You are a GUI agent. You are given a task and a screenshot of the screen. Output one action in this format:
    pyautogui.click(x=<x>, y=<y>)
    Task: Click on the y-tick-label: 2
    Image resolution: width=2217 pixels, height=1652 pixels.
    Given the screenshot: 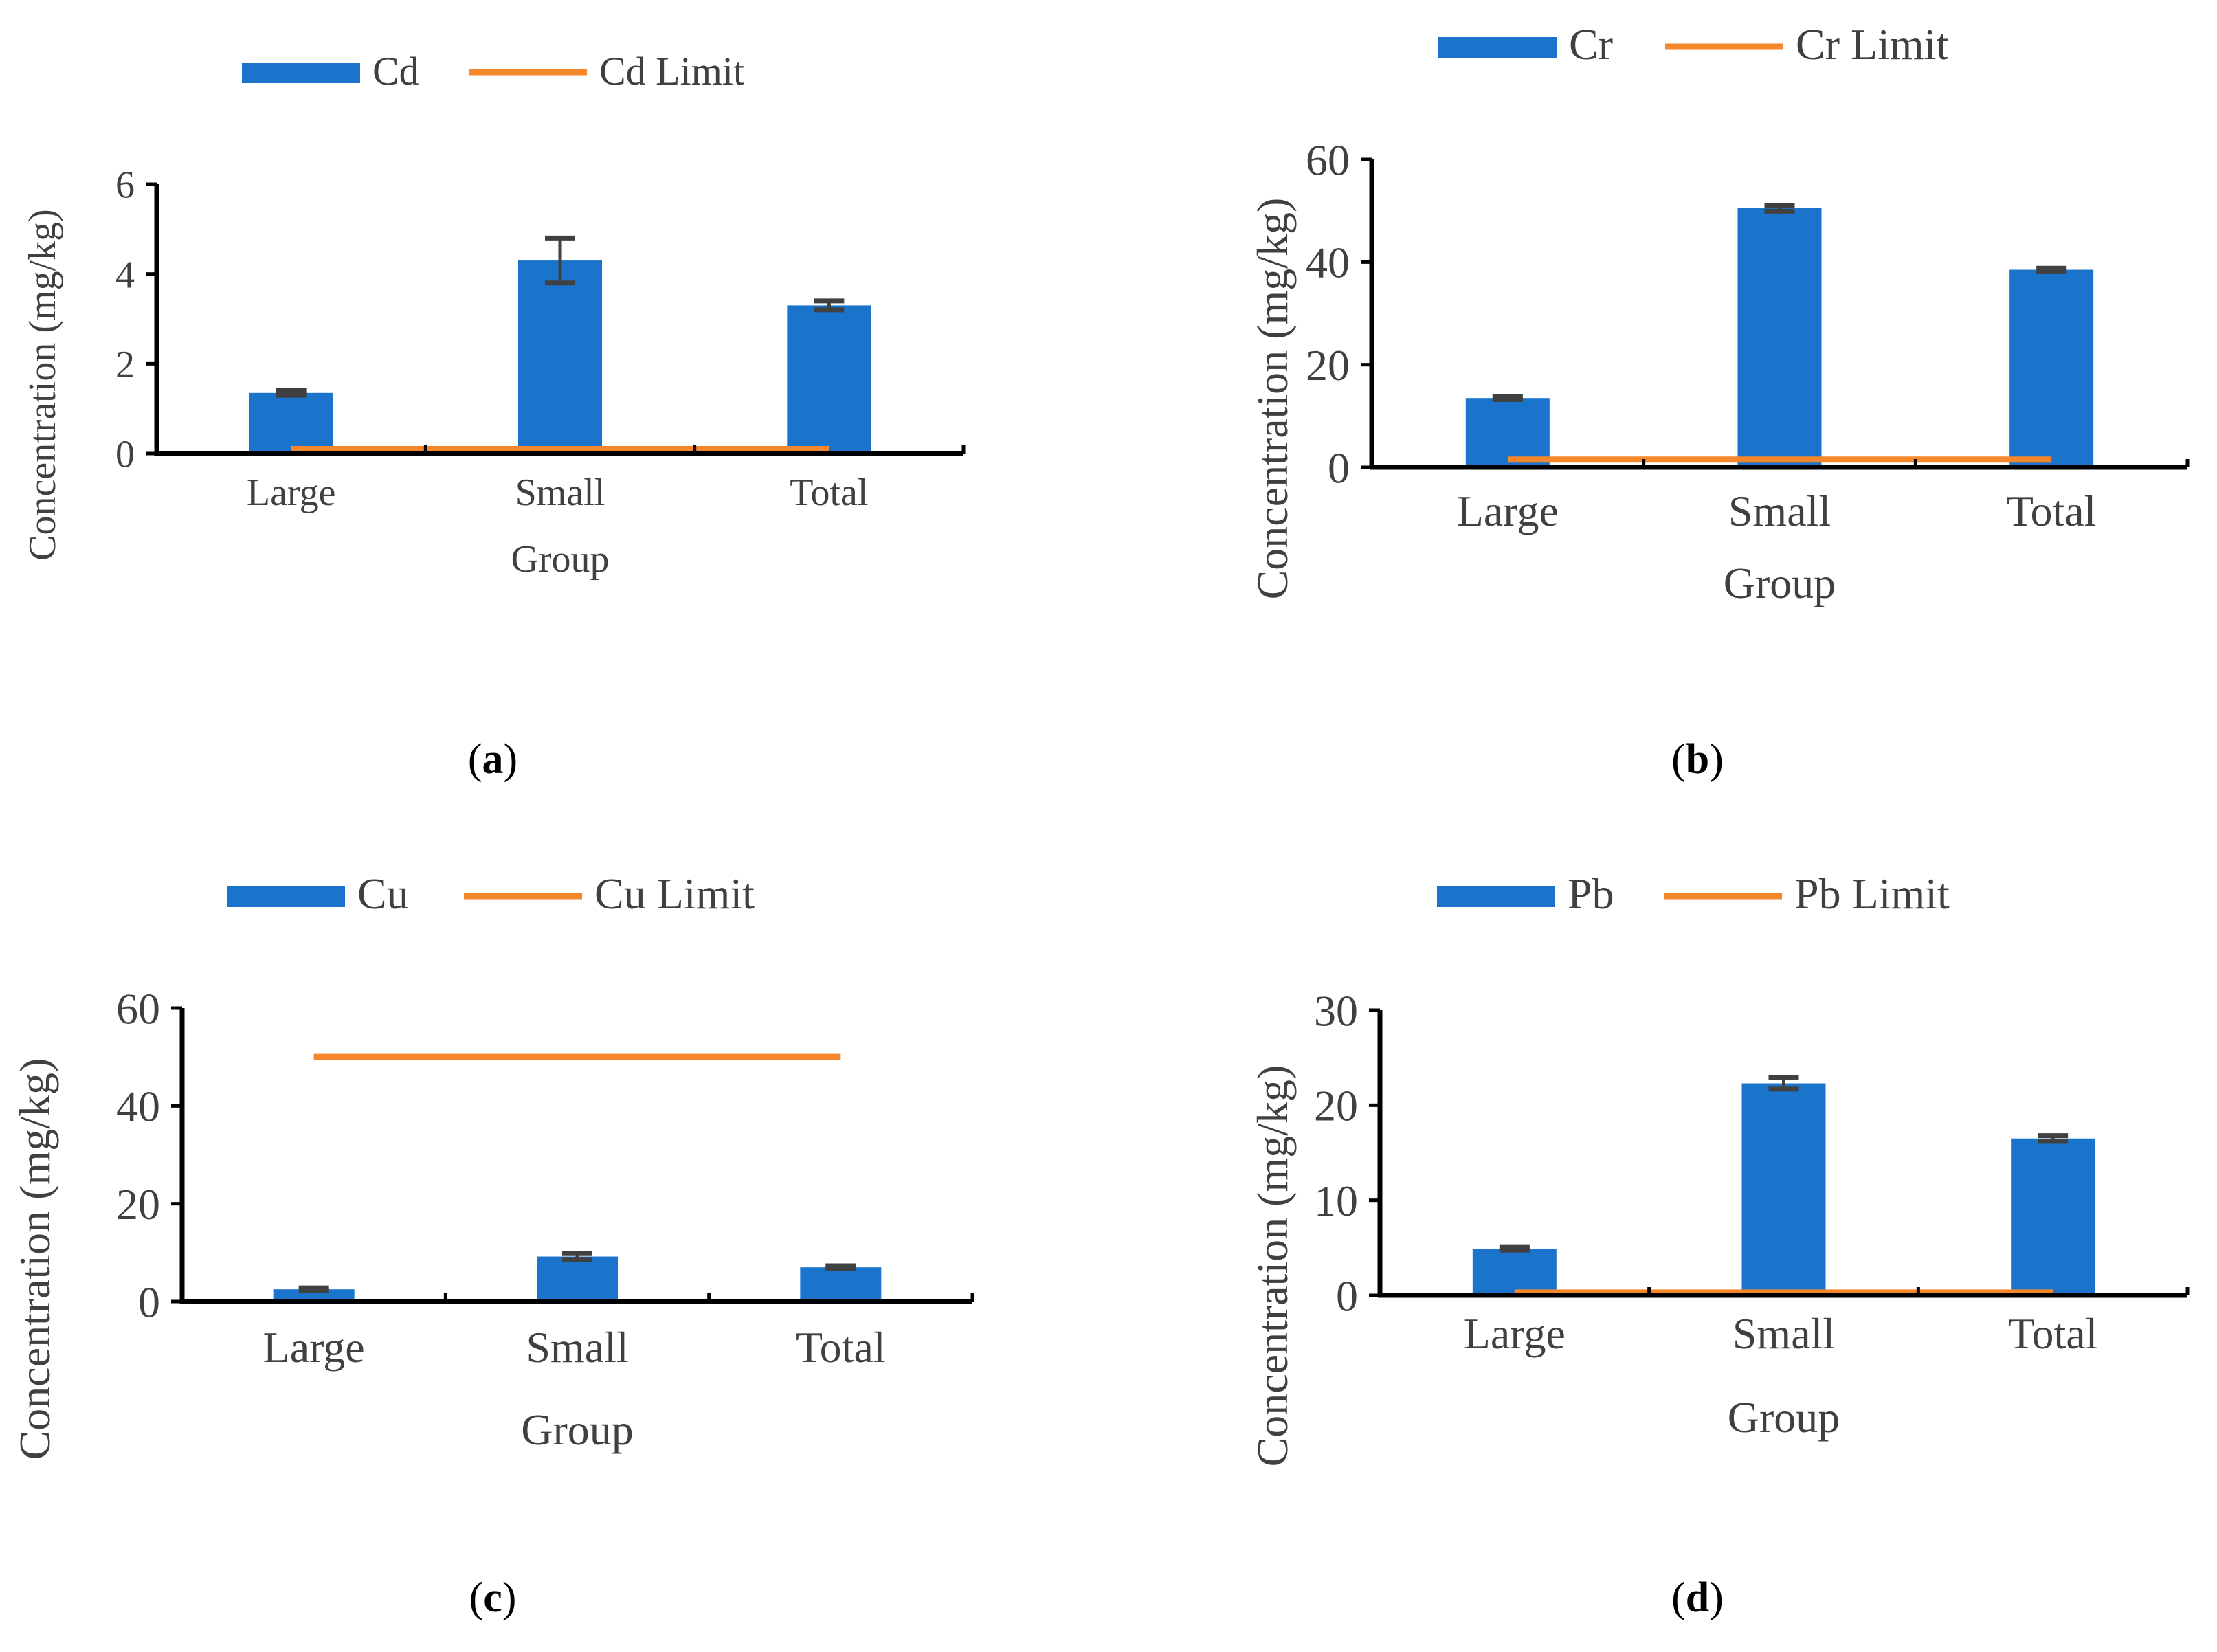 What is the action you would take?
    pyautogui.click(x=125, y=365)
    